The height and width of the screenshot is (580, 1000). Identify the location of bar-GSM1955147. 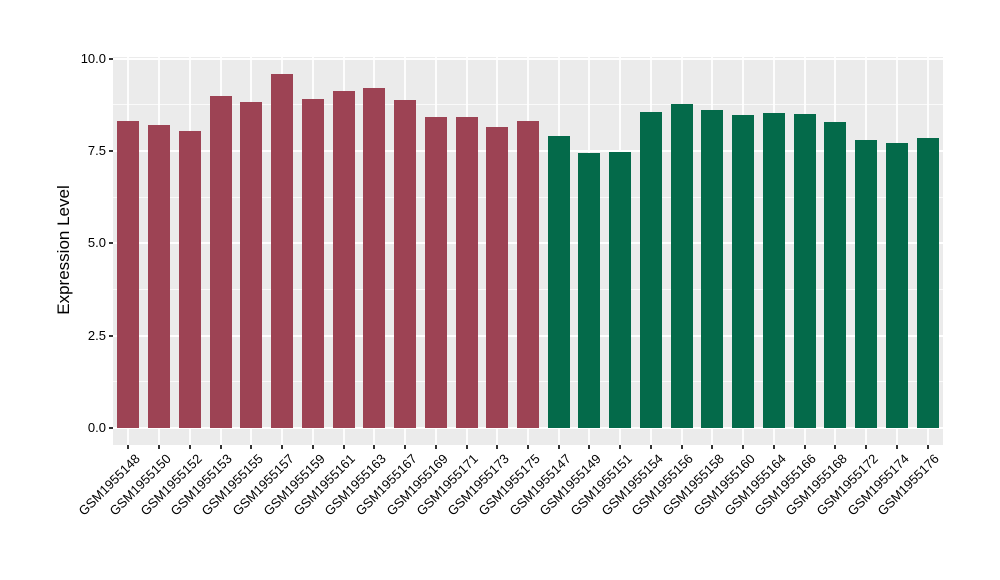
(558, 282).